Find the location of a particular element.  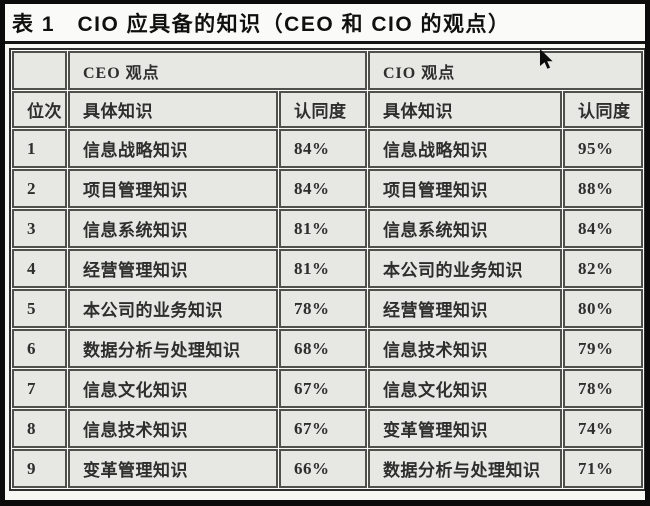

rank-cell: 1 is located at coordinates (39, 148).